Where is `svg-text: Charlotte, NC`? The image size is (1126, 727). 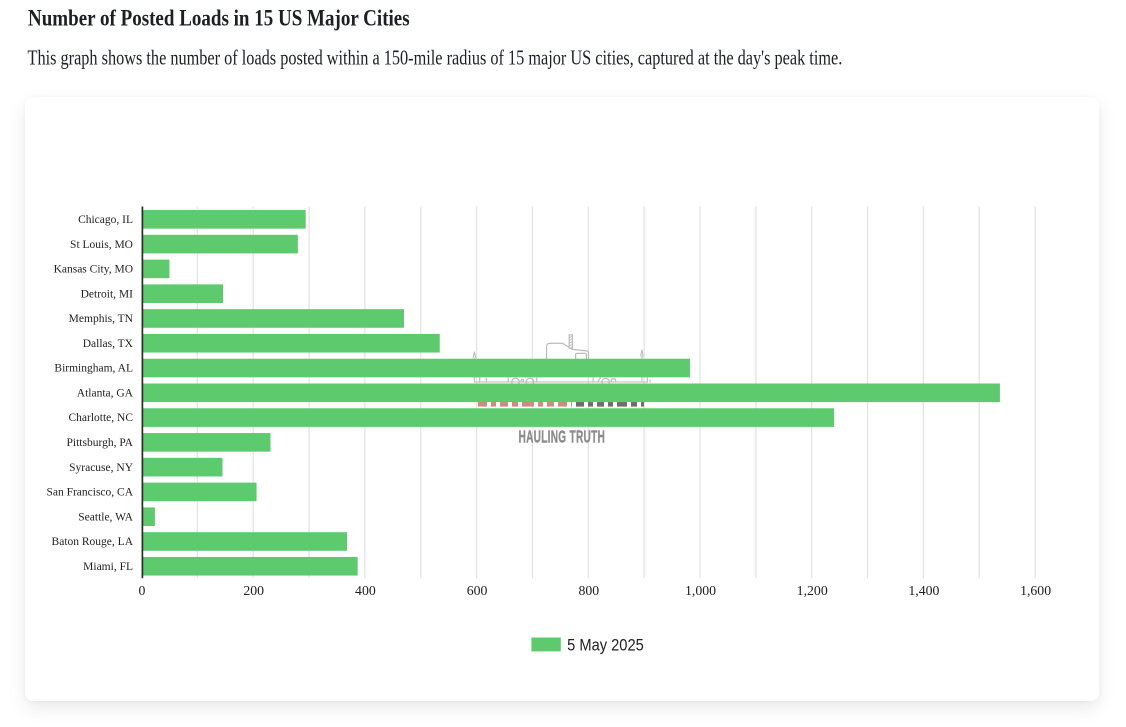 svg-text: Charlotte, NC is located at coordinates (100, 418).